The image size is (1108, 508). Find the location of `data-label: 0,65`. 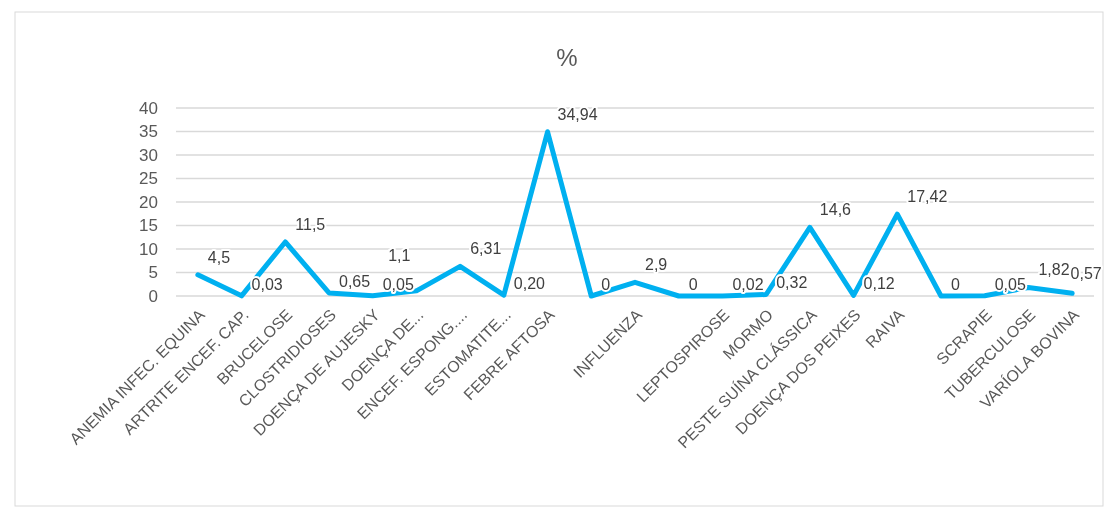

data-label: 0,65 is located at coordinates (355, 281).